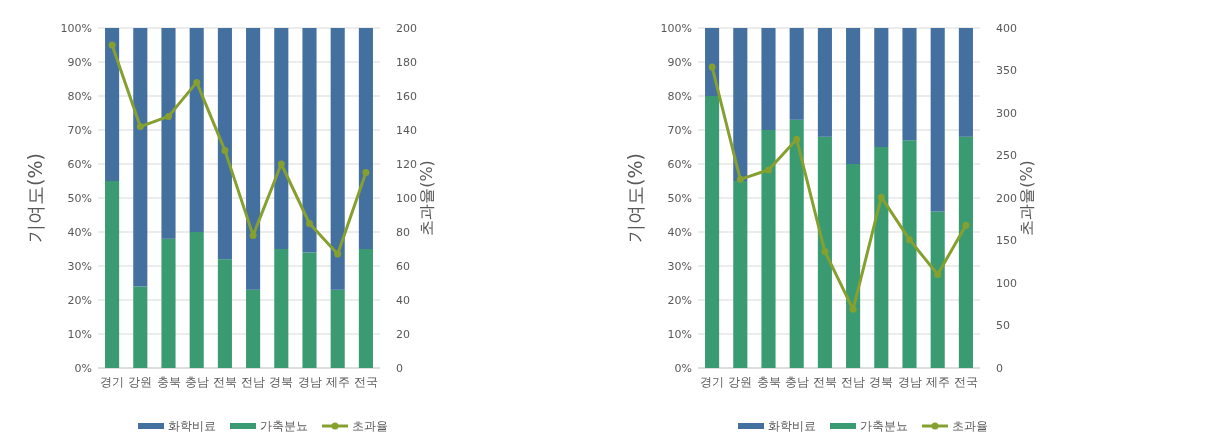  Describe the element at coordinates (679, 232) in the screenshot. I see `y-tick-label: 40%` at that location.